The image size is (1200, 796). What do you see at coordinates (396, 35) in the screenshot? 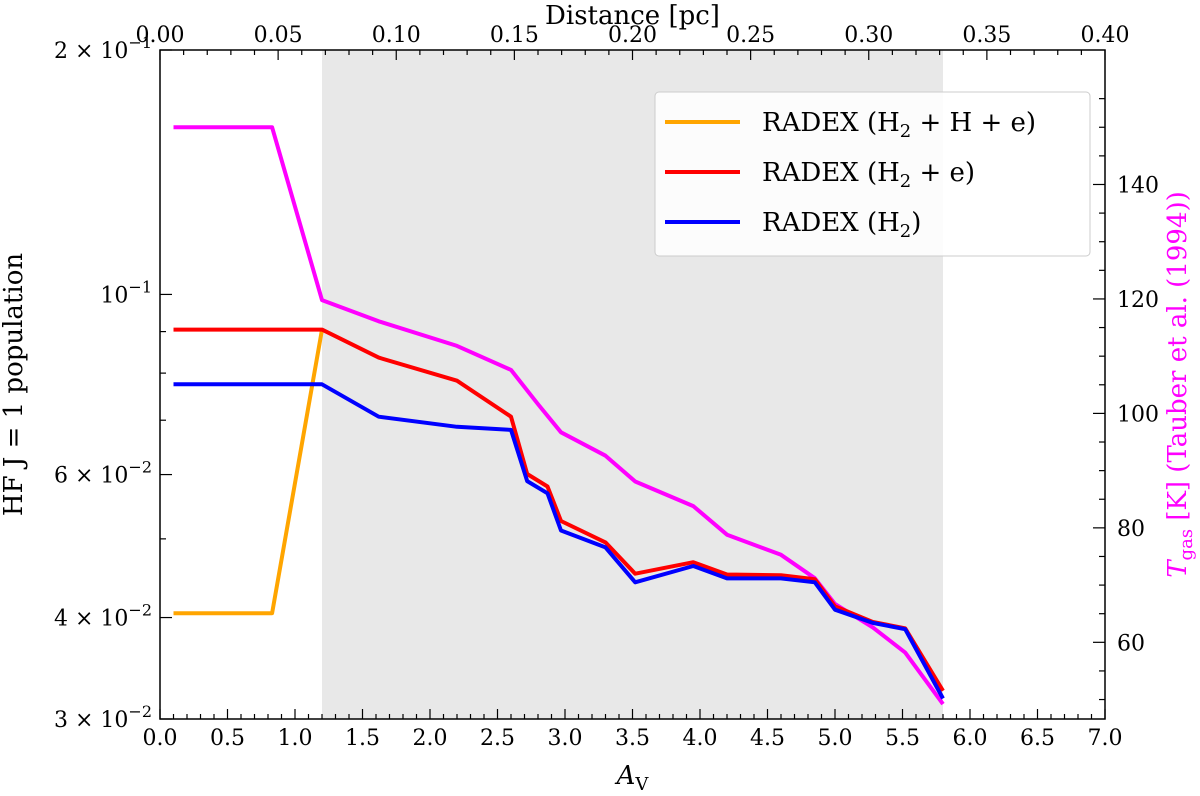
I see `top-tick-label: 0.10` at bounding box center [396, 35].